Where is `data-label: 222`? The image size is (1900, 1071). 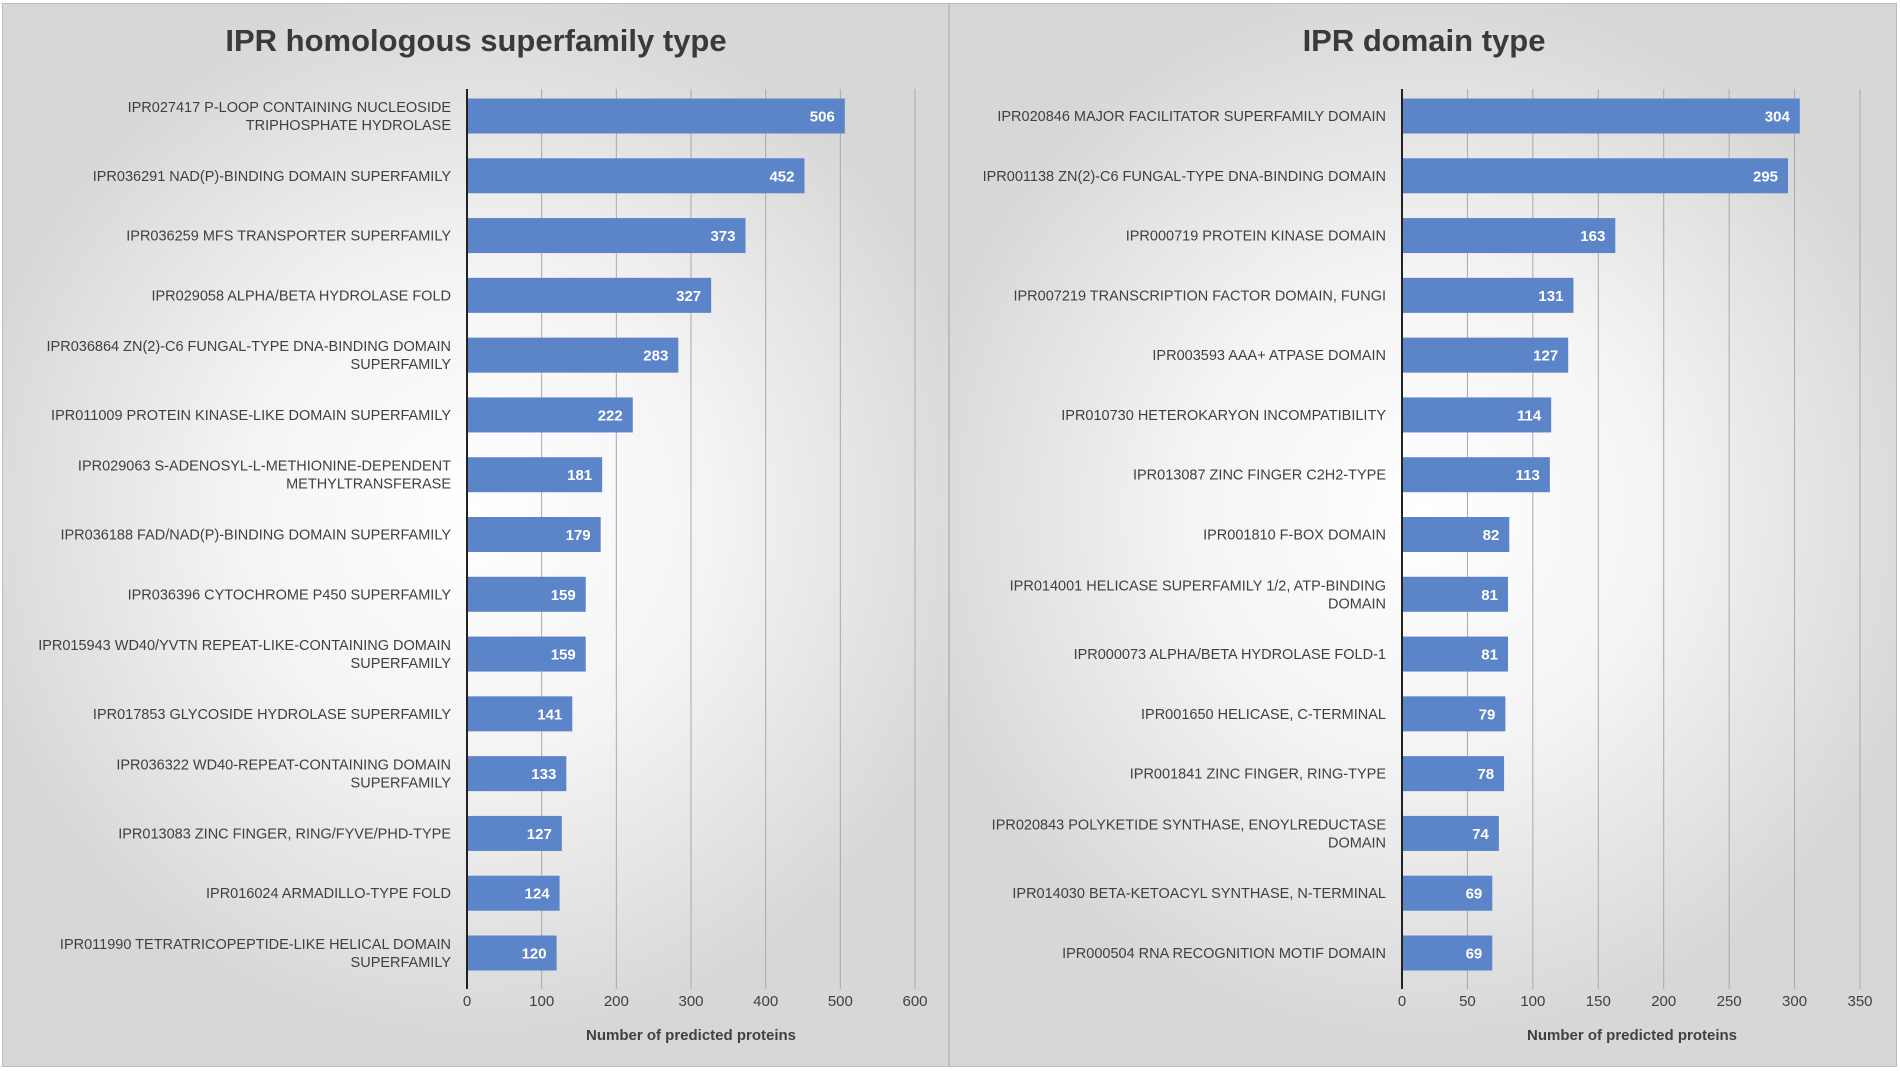
data-label: 222 is located at coordinates (610, 415).